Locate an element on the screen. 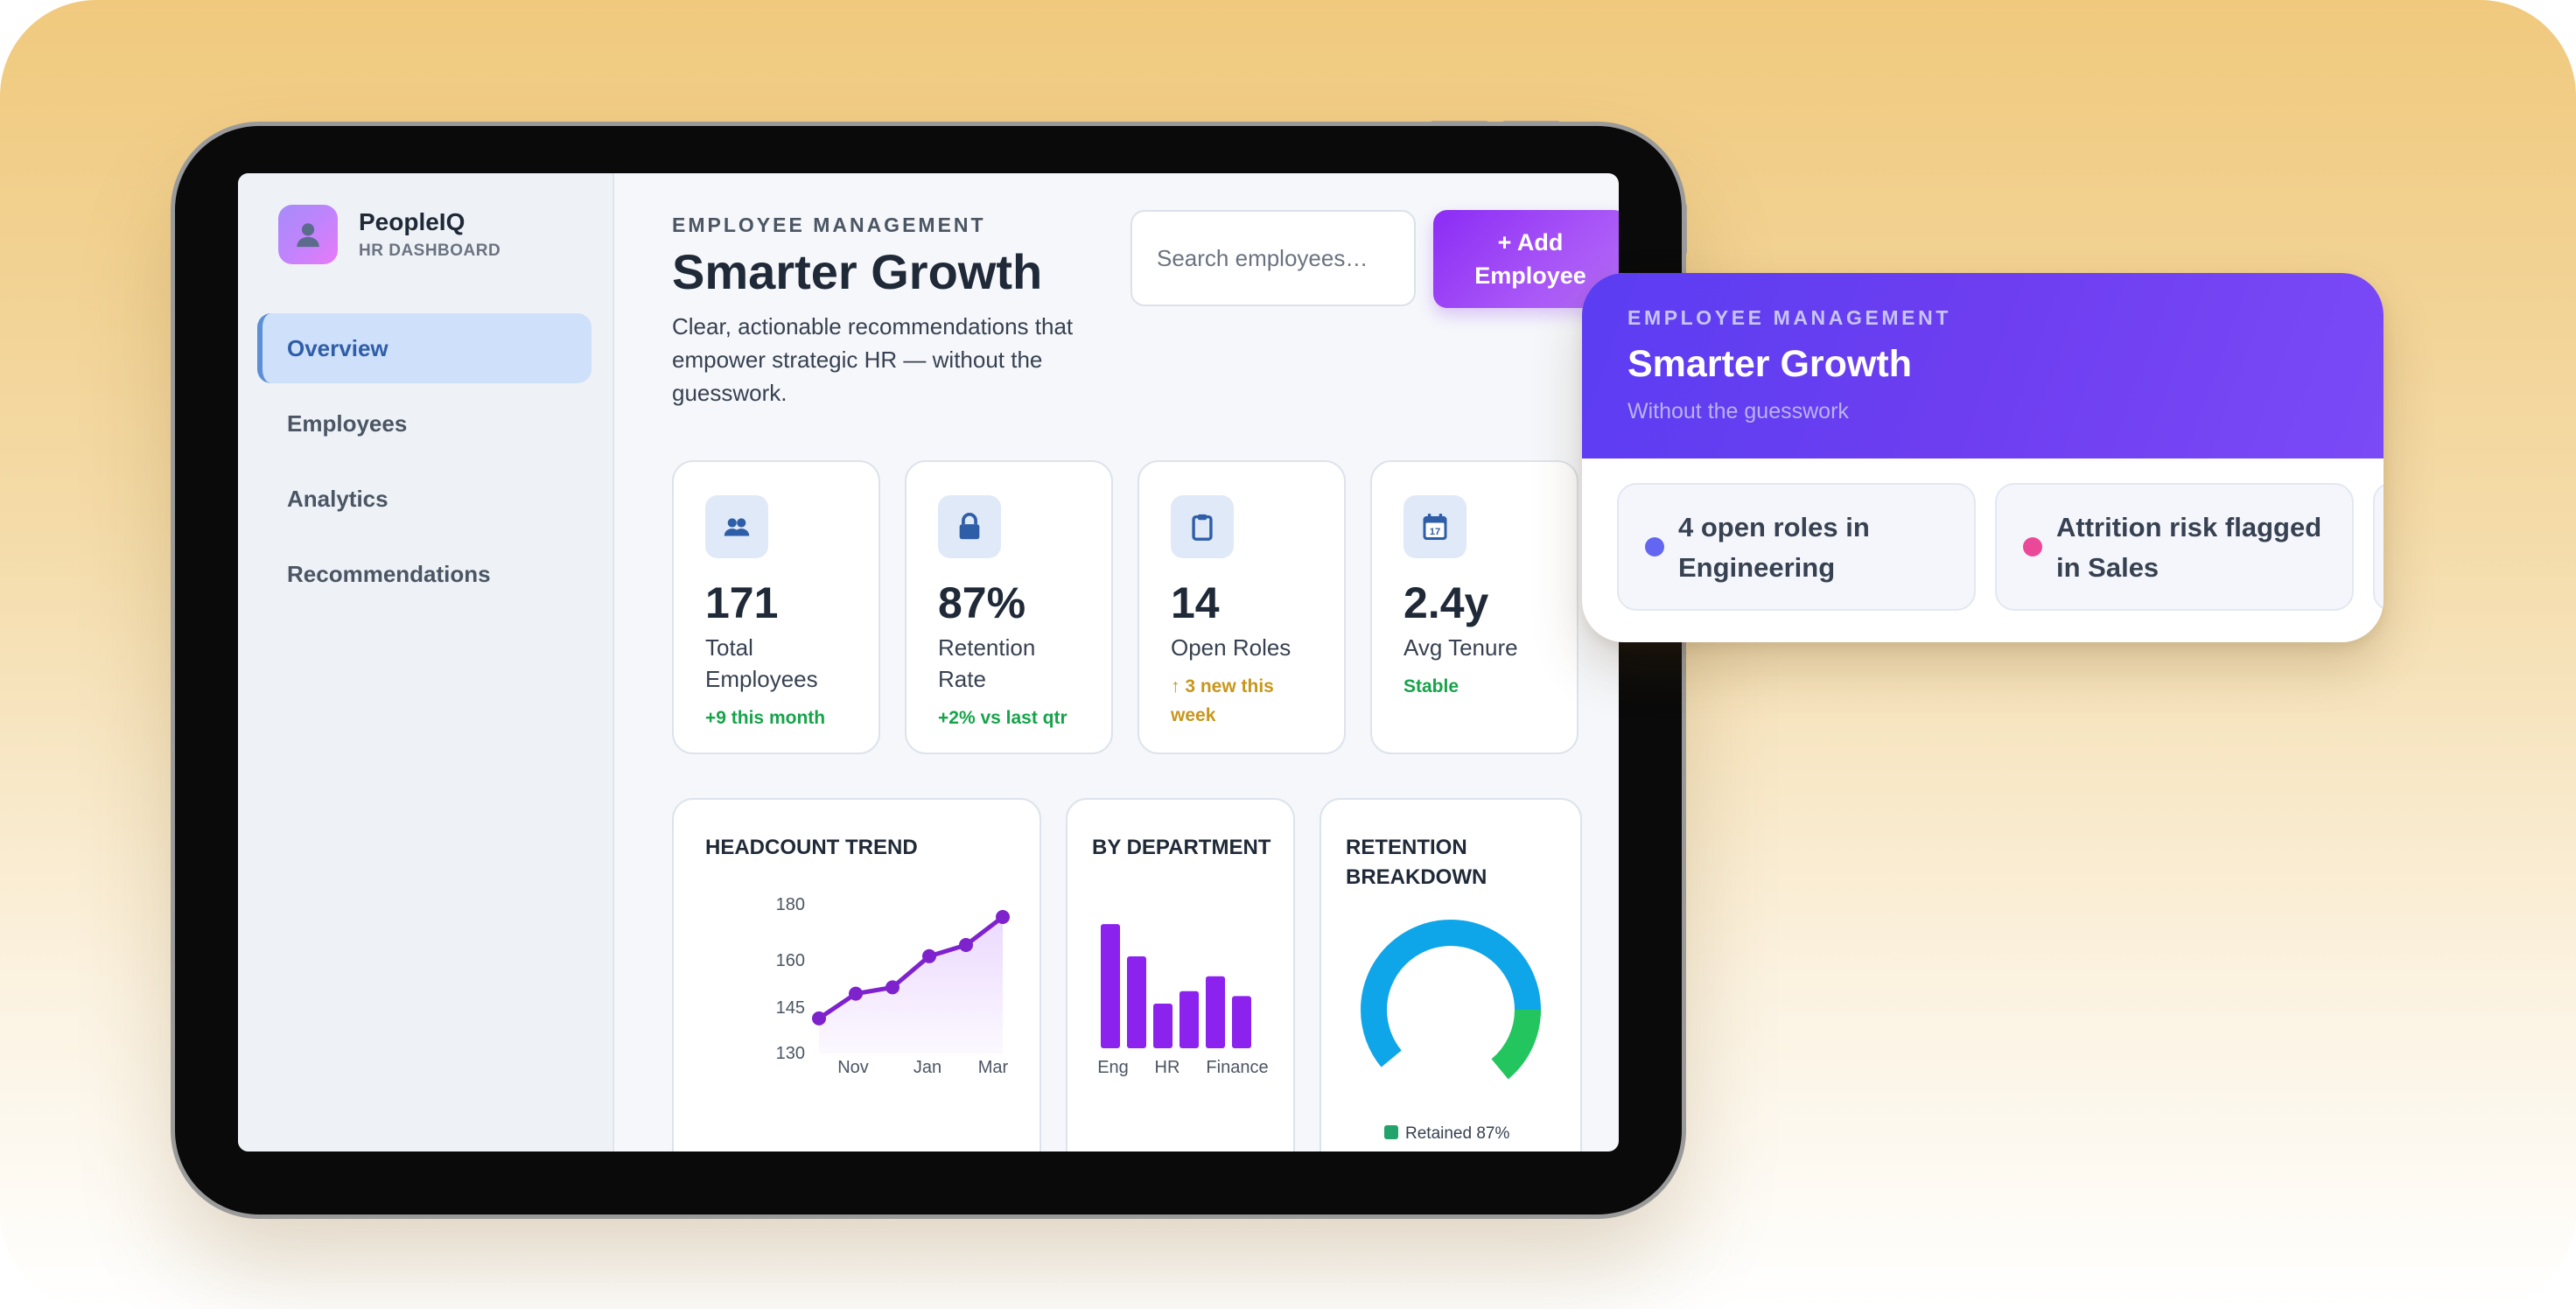 This screenshot has height=1309, width=2576. stat-delta: ↑ 3 new this week is located at coordinates (1222, 700).